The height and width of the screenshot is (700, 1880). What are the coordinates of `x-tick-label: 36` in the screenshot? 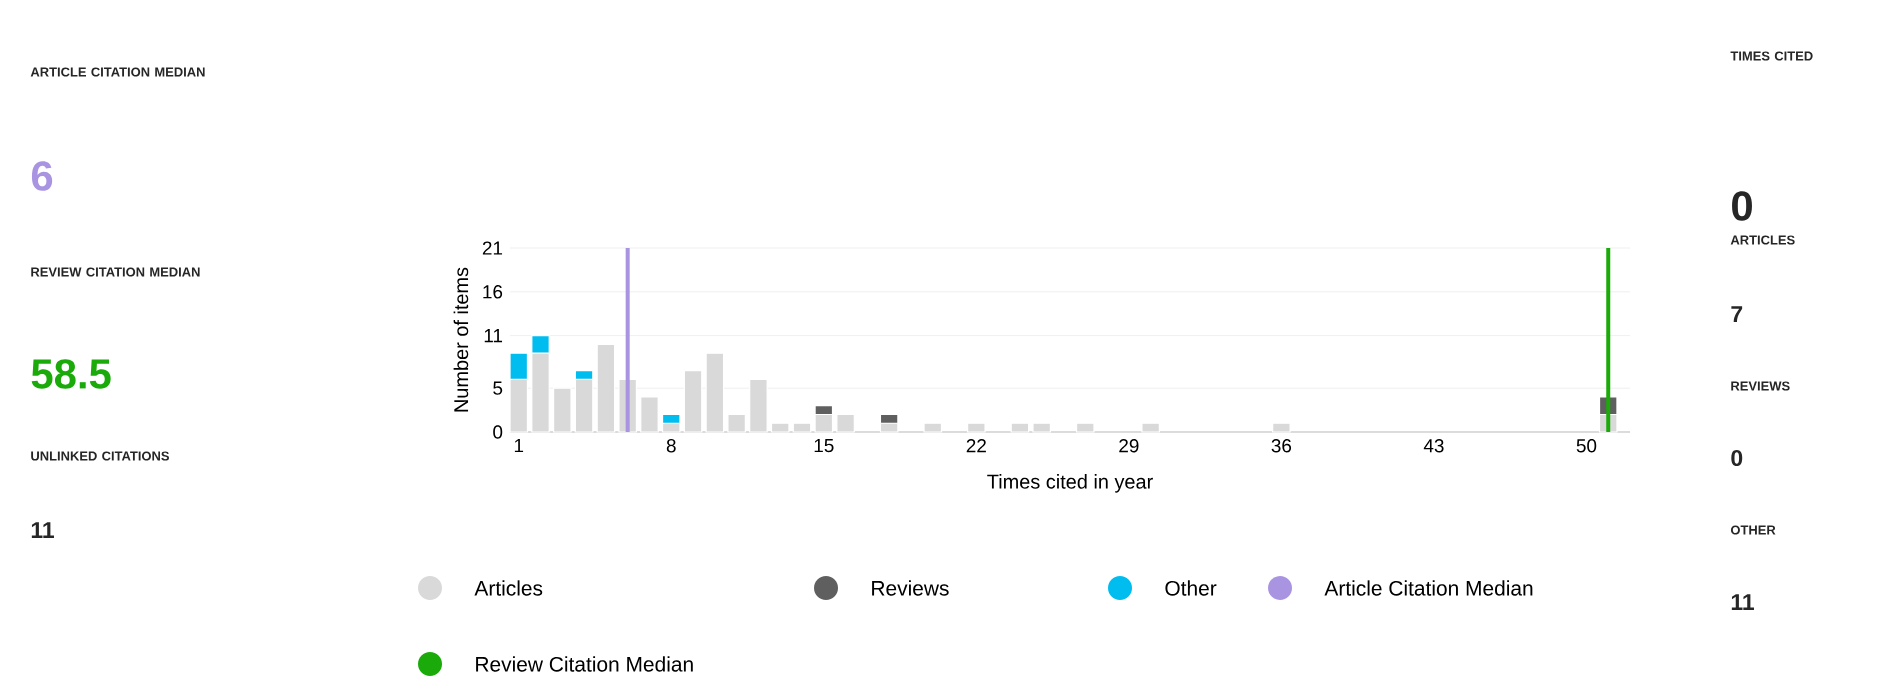 It's located at (1281, 446).